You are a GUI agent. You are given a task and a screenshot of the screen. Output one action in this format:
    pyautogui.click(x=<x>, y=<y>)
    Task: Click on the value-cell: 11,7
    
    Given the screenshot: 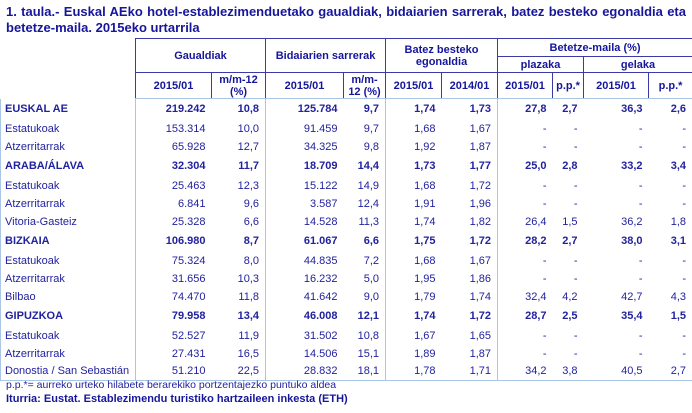 What is the action you would take?
    pyautogui.click(x=239, y=166)
    